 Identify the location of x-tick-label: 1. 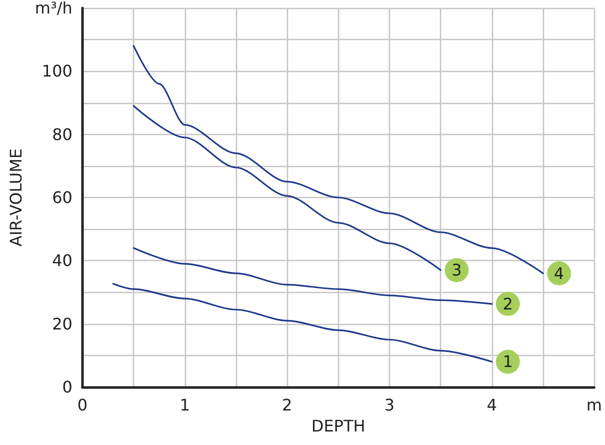
(185, 405).